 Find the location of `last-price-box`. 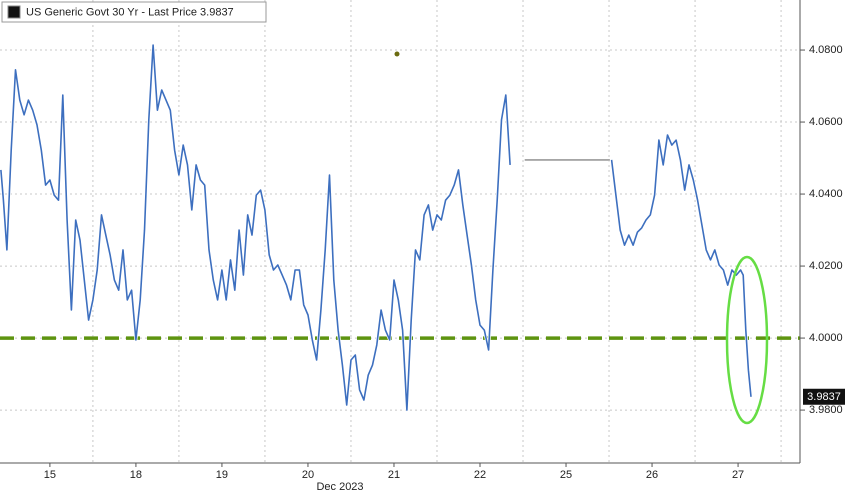

last-price-box is located at coordinates (824, 396).